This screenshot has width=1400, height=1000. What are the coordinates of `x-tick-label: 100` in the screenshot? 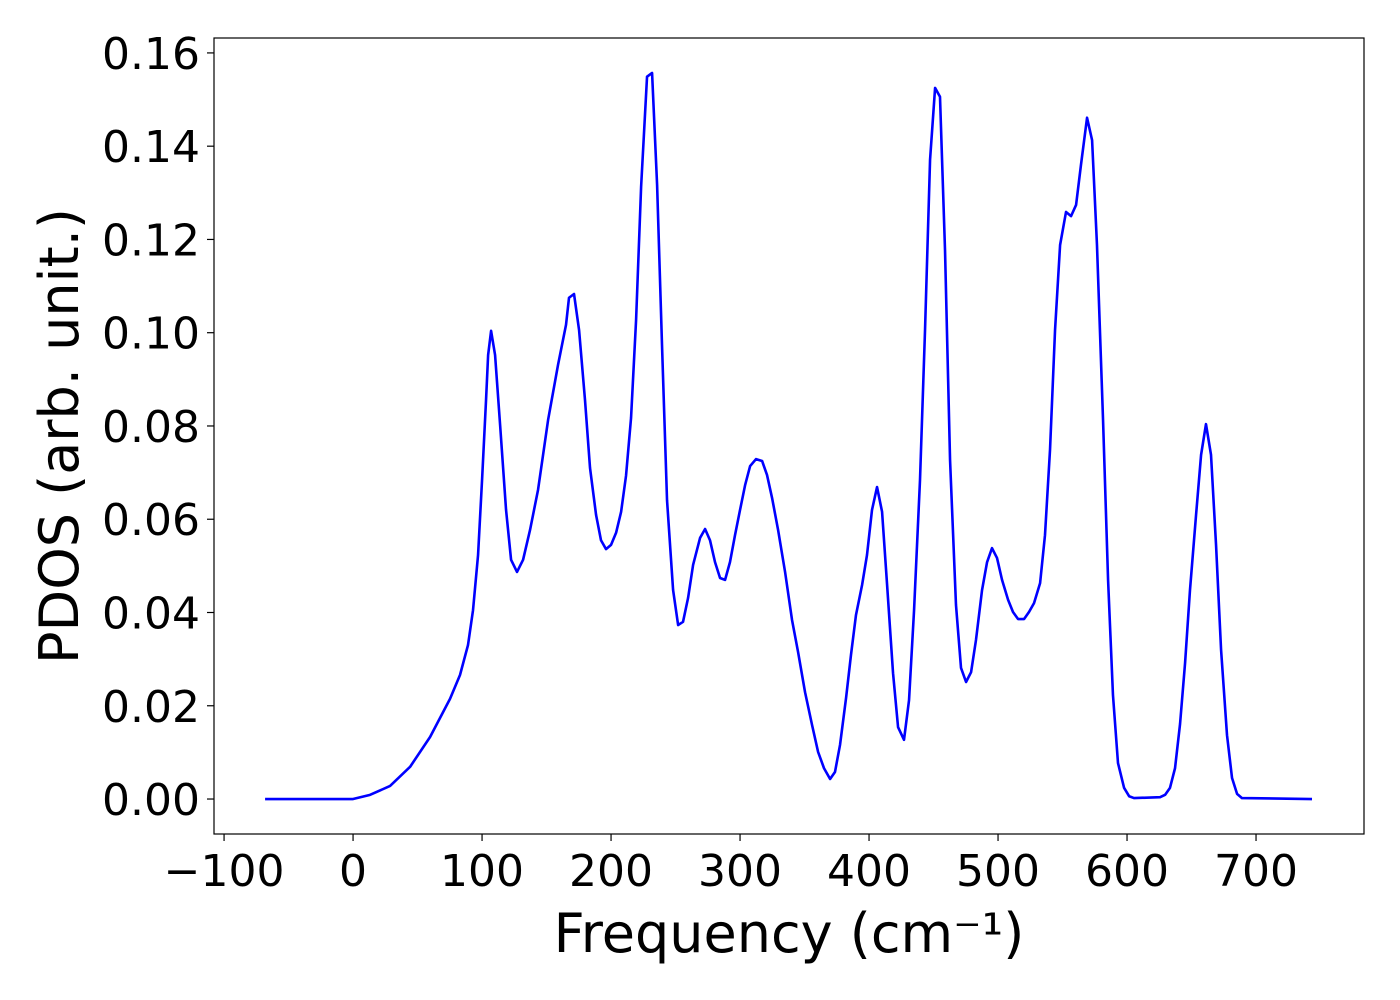 It's located at (482, 871).